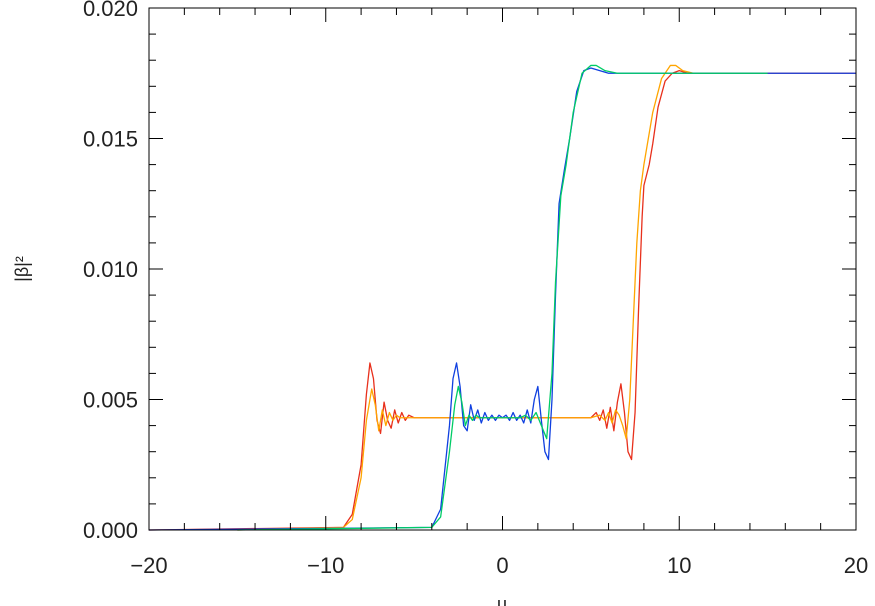  I want to click on x-axis-label: u, so click(502, 600).